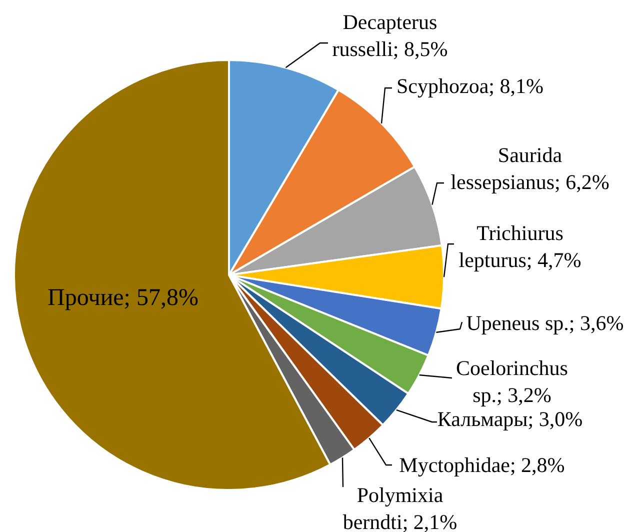  What do you see at coordinates (482, 465) in the screenshot?
I see `slice-label: Myctophidae; 2,8%` at bounding box center [482, 465].